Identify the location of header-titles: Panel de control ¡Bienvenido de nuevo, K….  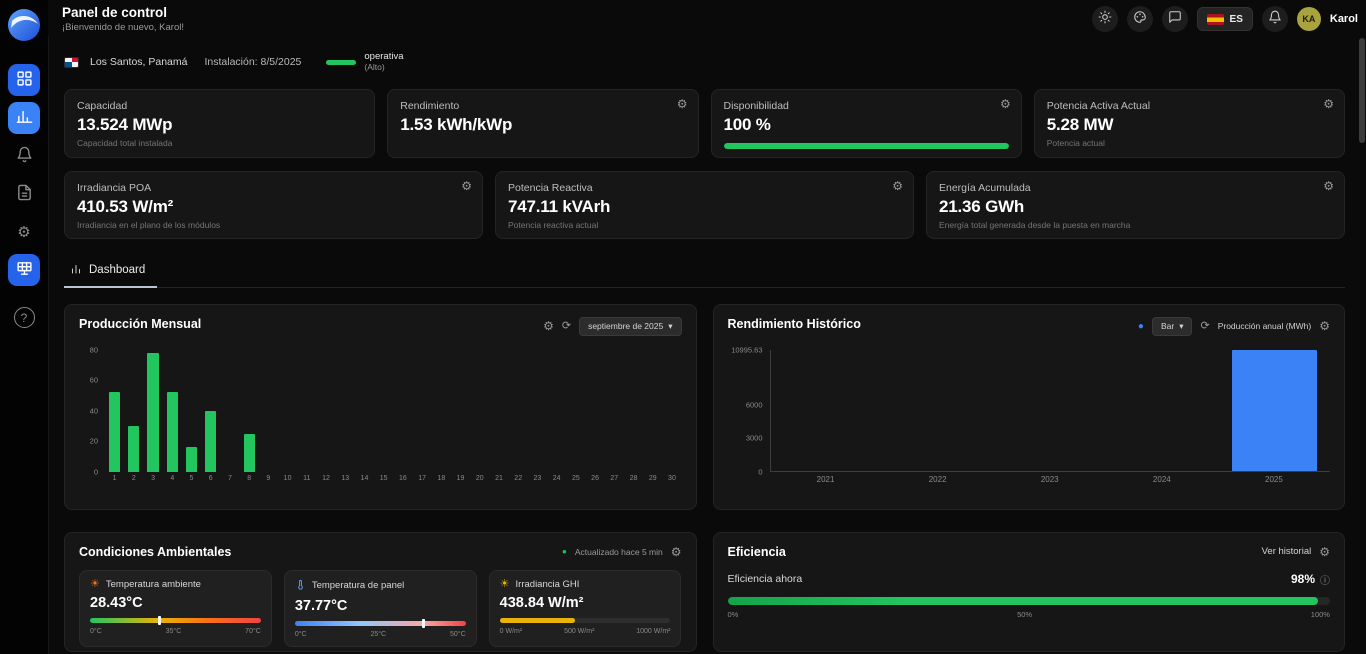
(123, 18).